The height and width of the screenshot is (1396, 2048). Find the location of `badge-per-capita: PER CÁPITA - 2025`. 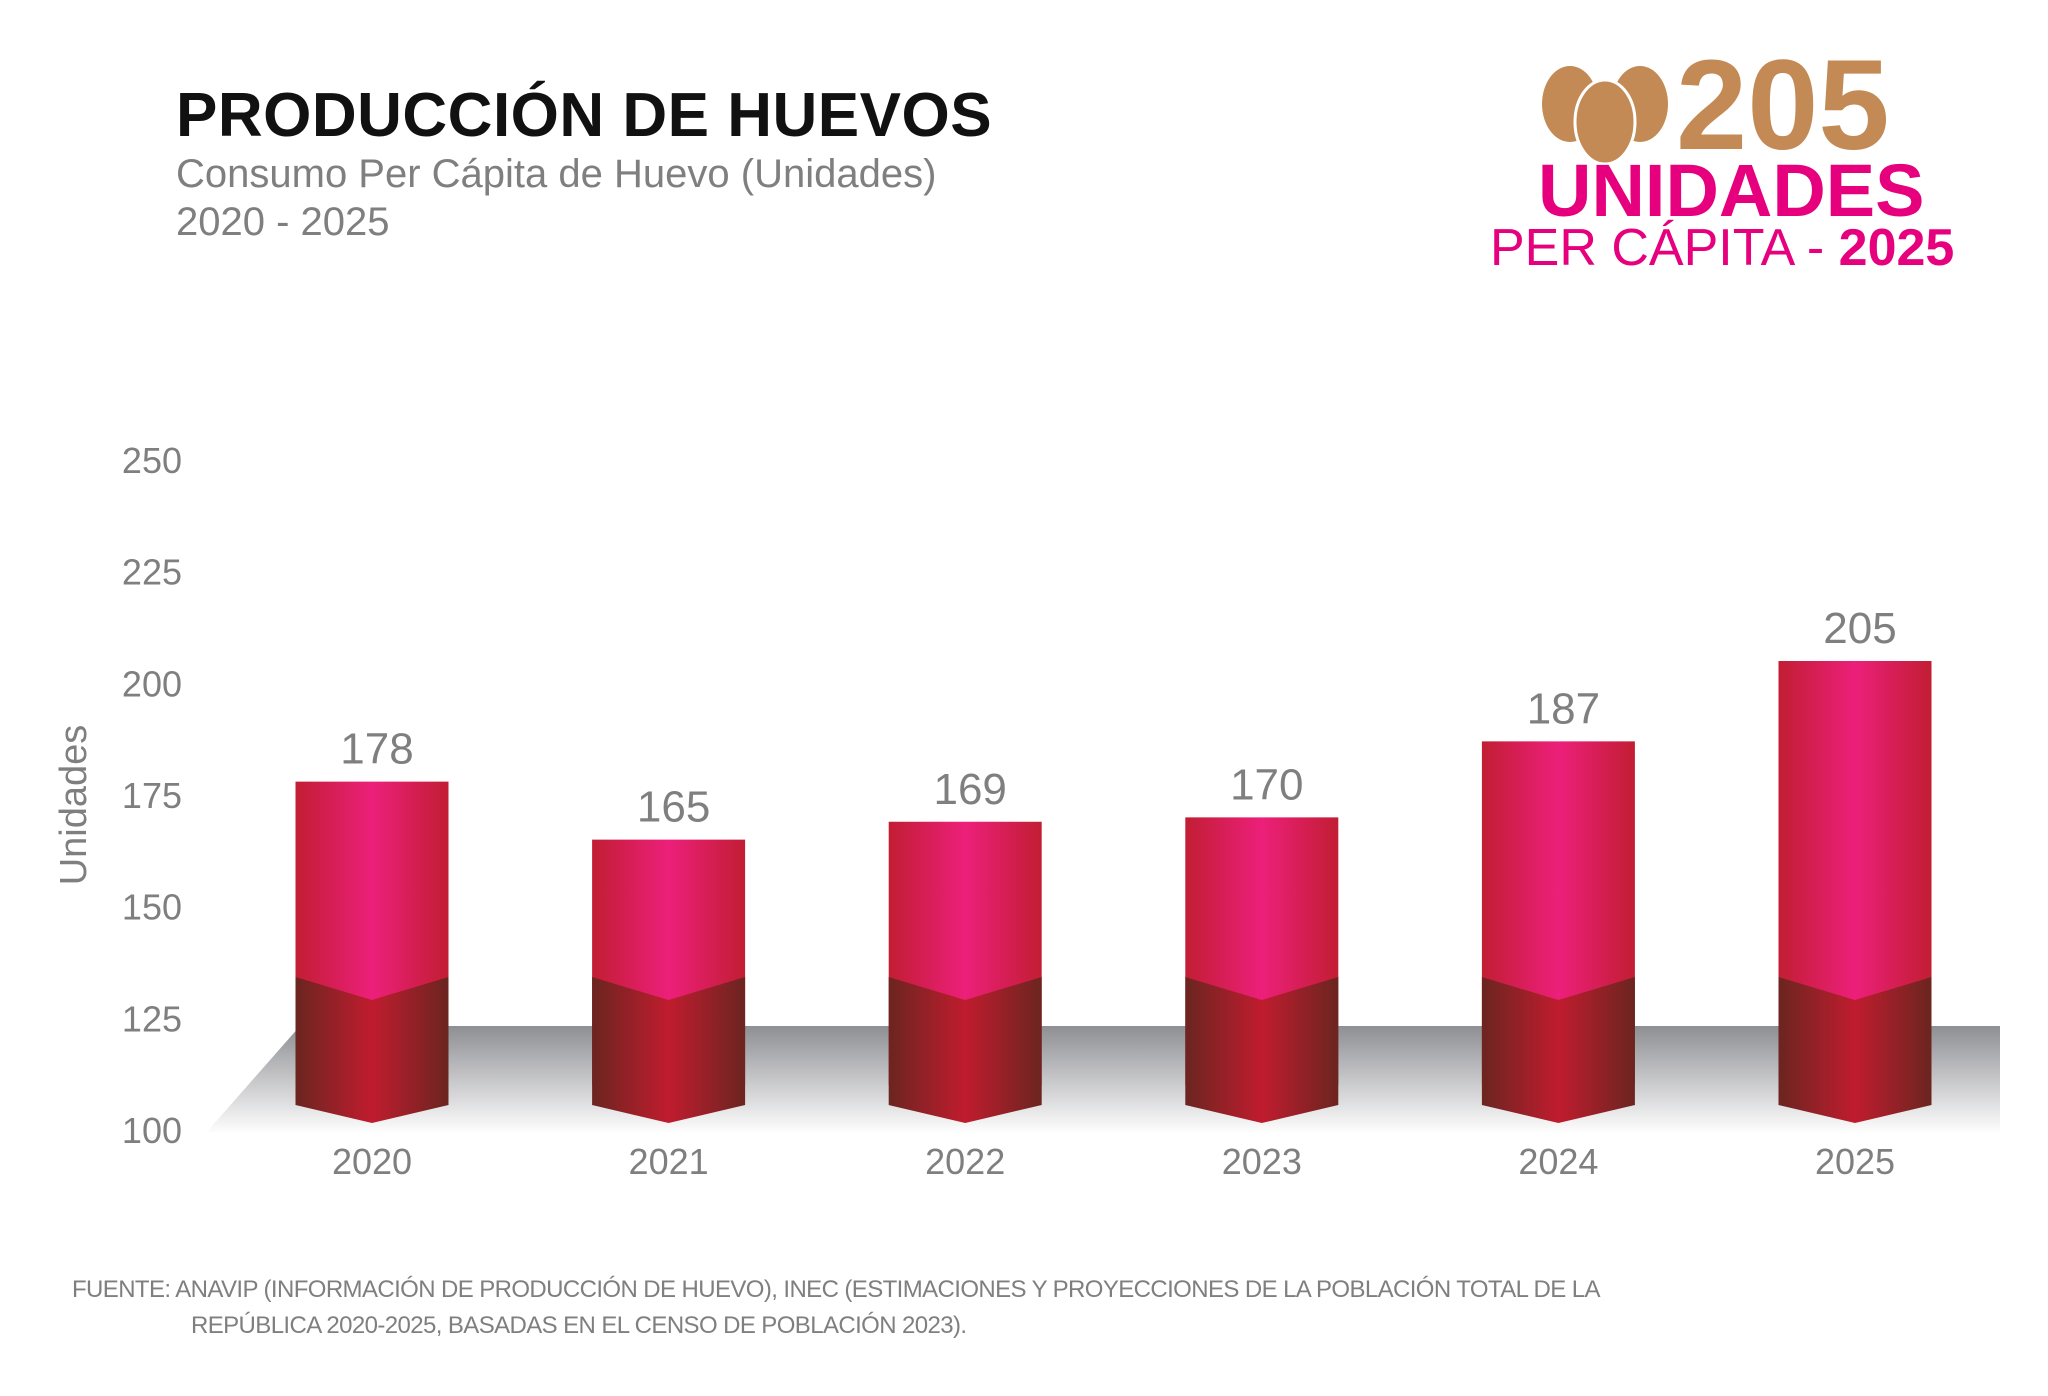

badge-per-capita: PER CÁPITA - 2025 is located at coordinates (1722, 248).